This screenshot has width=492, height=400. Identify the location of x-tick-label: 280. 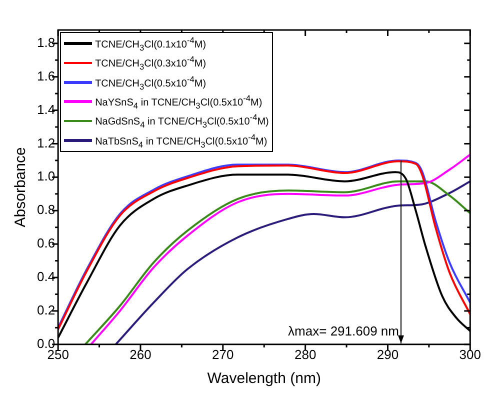
(305, 354).